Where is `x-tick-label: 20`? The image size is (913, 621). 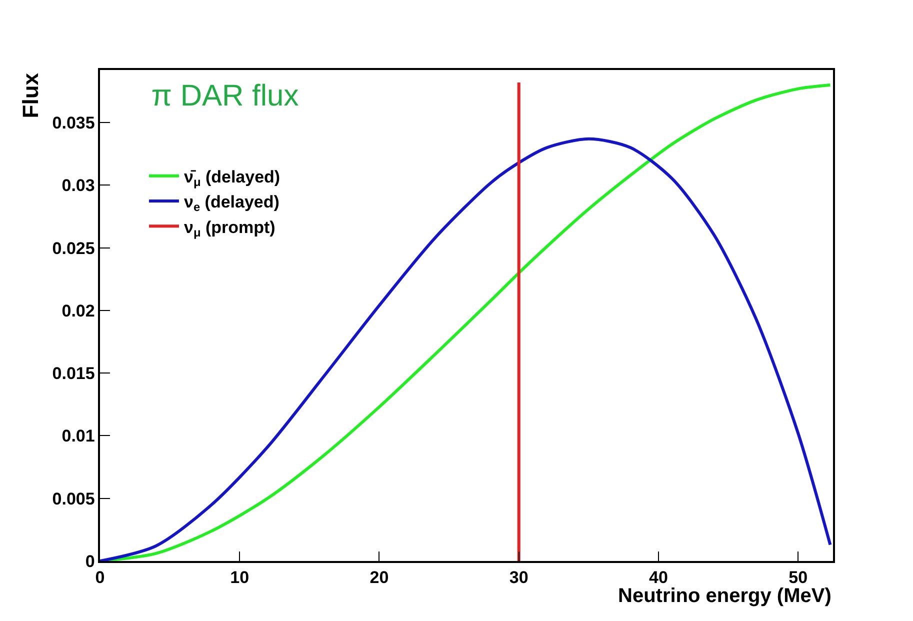 x-tick-label: 20 is located at coordinates (379, 578).